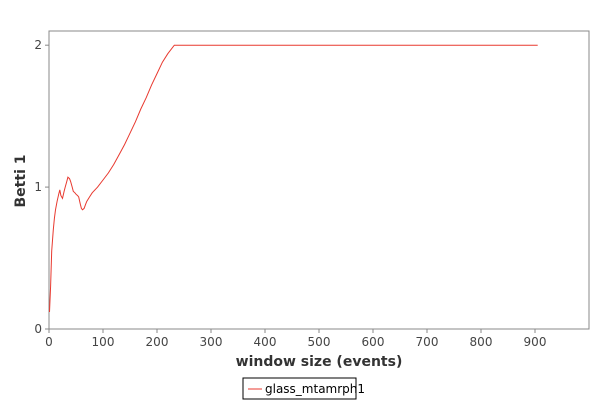 Image resolution: width=600 pixels, height=400 pixels. I want to click on y-axis-title: Betti 1, so click(21, 181).